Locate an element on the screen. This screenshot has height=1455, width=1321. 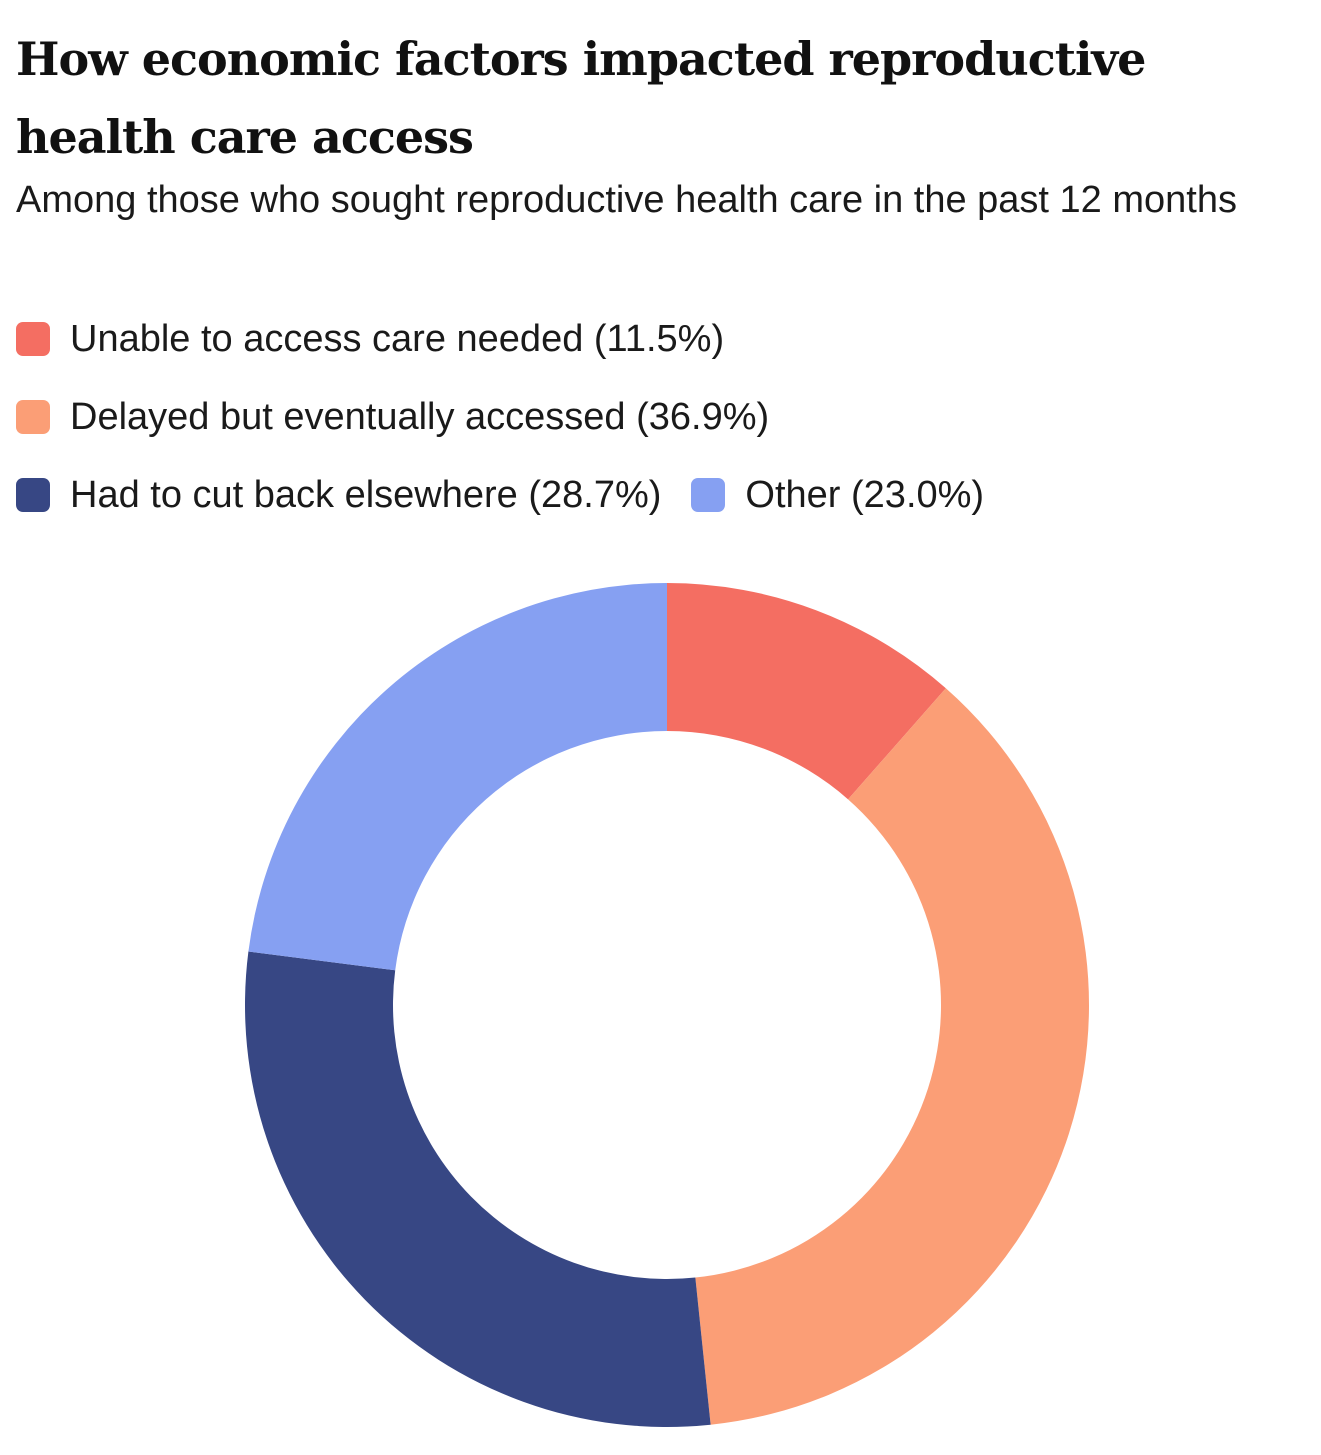
legend-label-delayed: Delayed but eventually accessed (36.9%) is located at coordinates (420, 416).